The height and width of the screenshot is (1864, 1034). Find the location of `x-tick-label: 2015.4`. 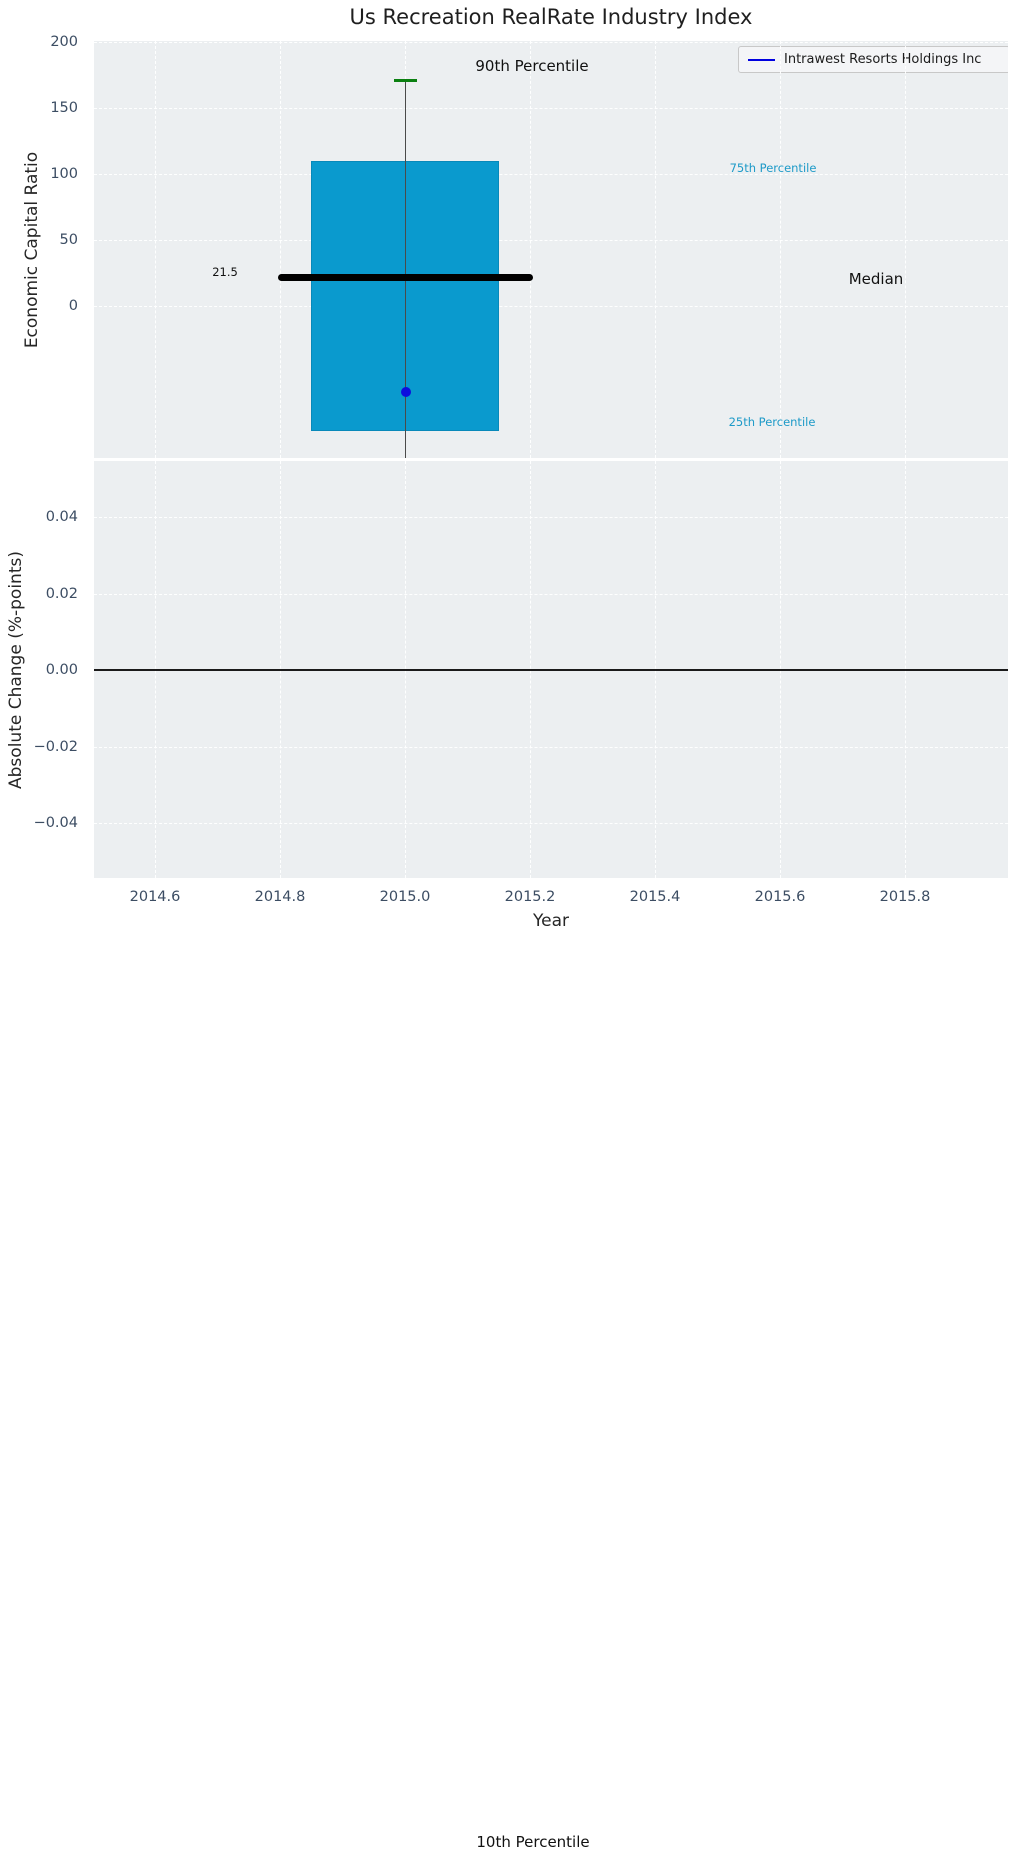

x-tick-label: 2015.4 is located at coordinates (655, 897).